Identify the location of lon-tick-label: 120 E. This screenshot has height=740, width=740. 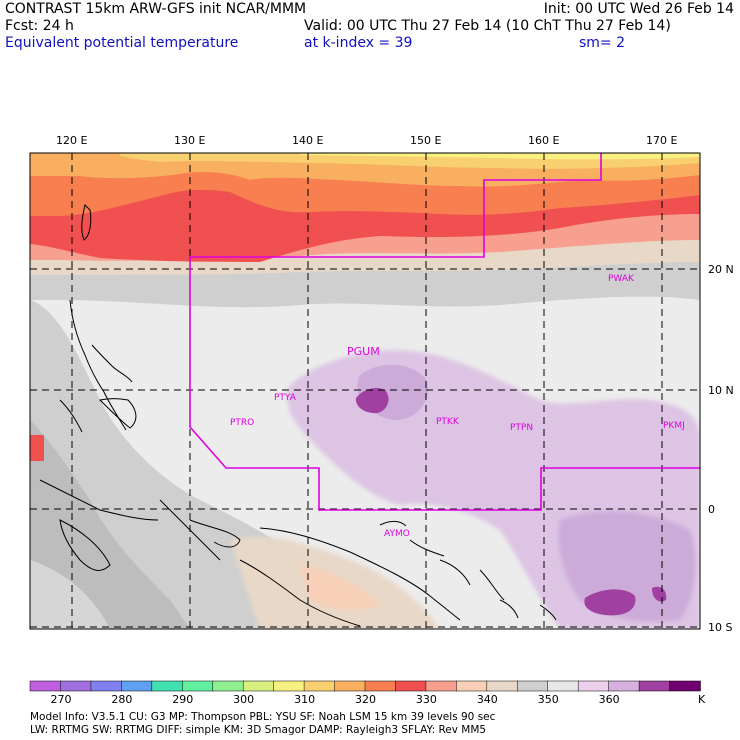
(72, 140).